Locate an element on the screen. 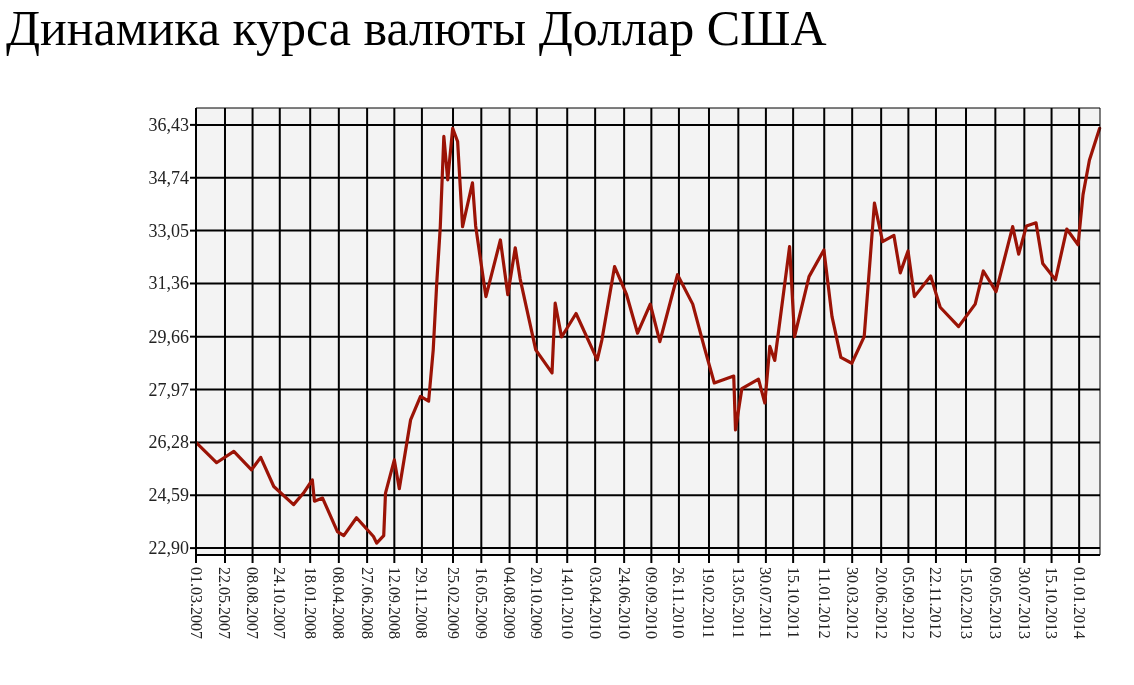  x-tick-label: 09.09.2010 is located at coordinates (651, 603).